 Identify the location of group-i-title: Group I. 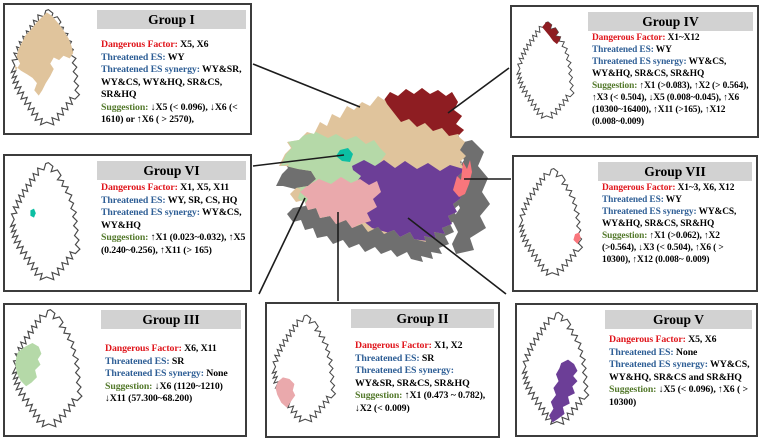
(171, 19).